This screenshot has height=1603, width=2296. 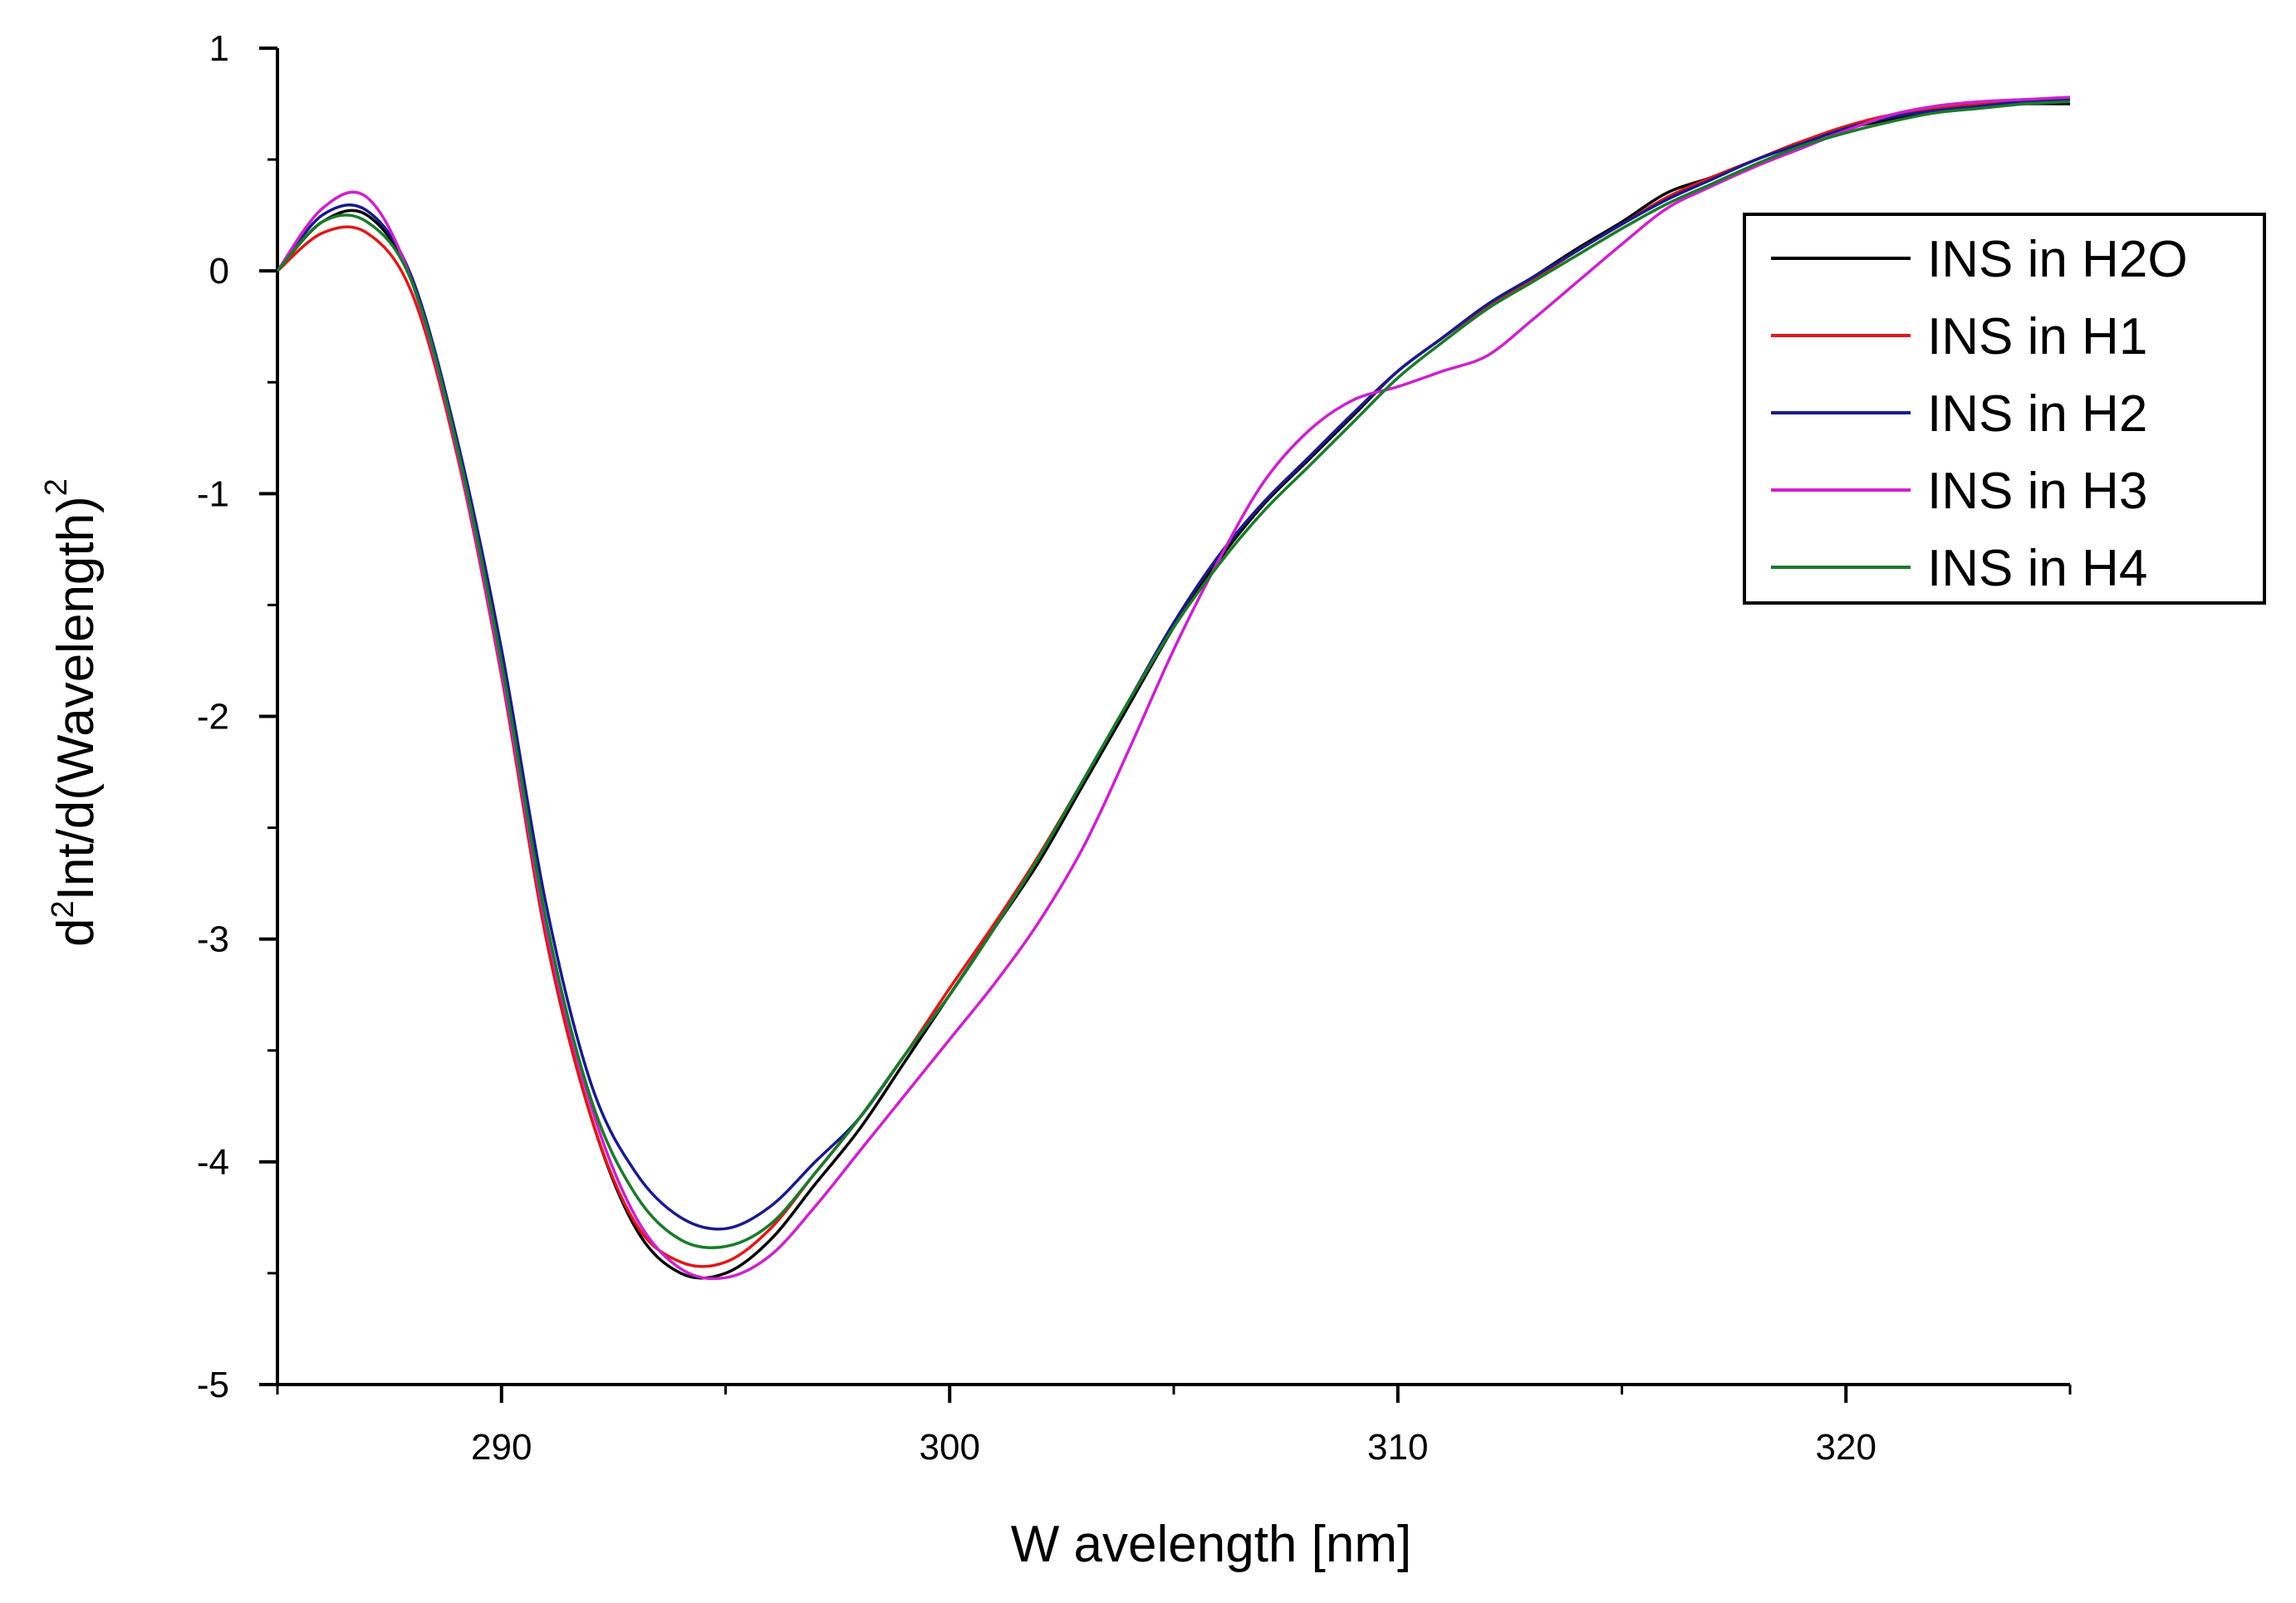 I want to click on x-tick-label: 320, so click(x=1847, y=1448).